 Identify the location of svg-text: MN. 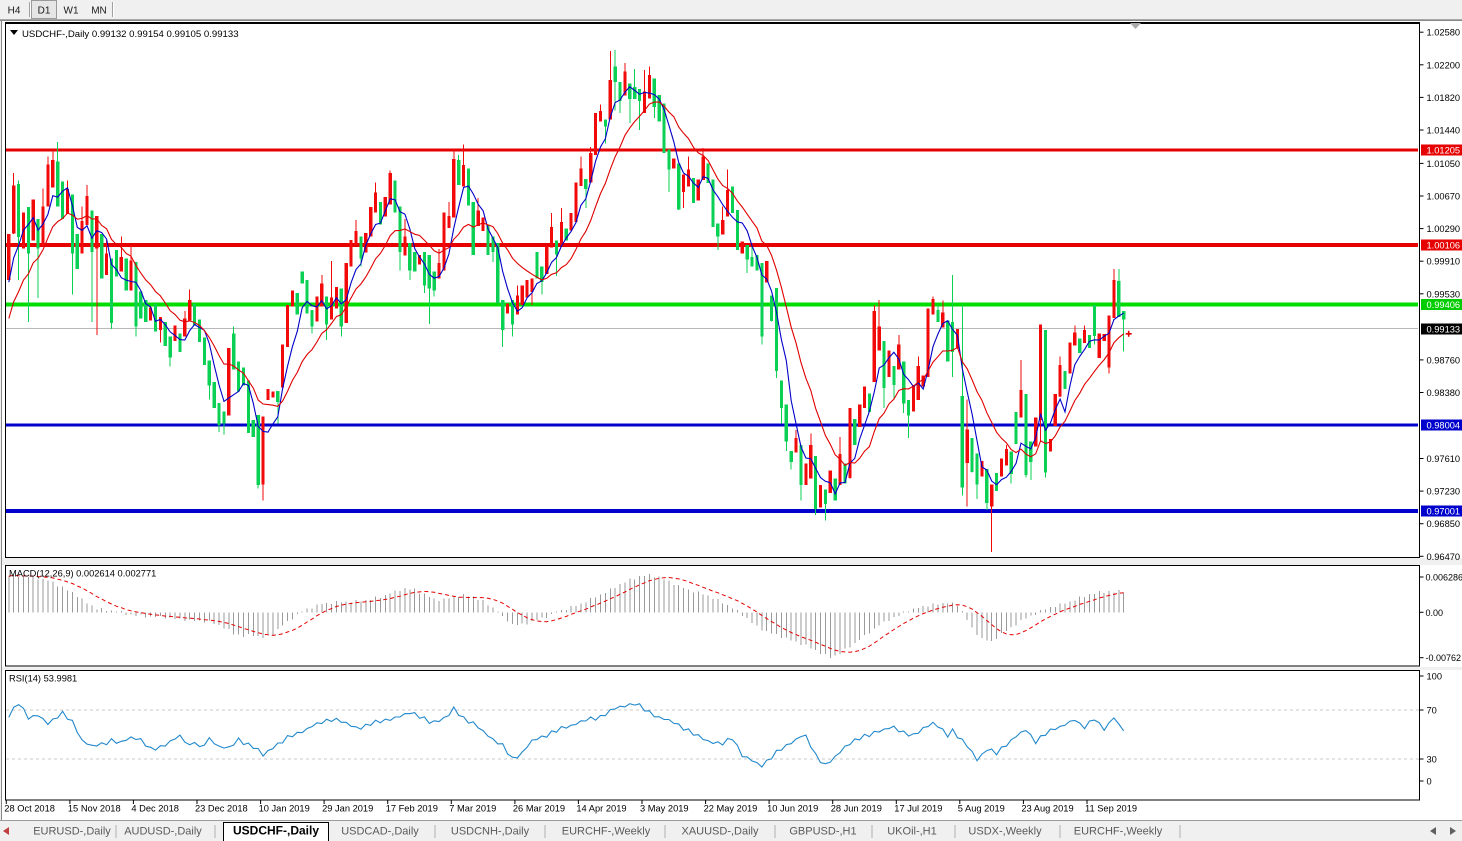
(99, 11).